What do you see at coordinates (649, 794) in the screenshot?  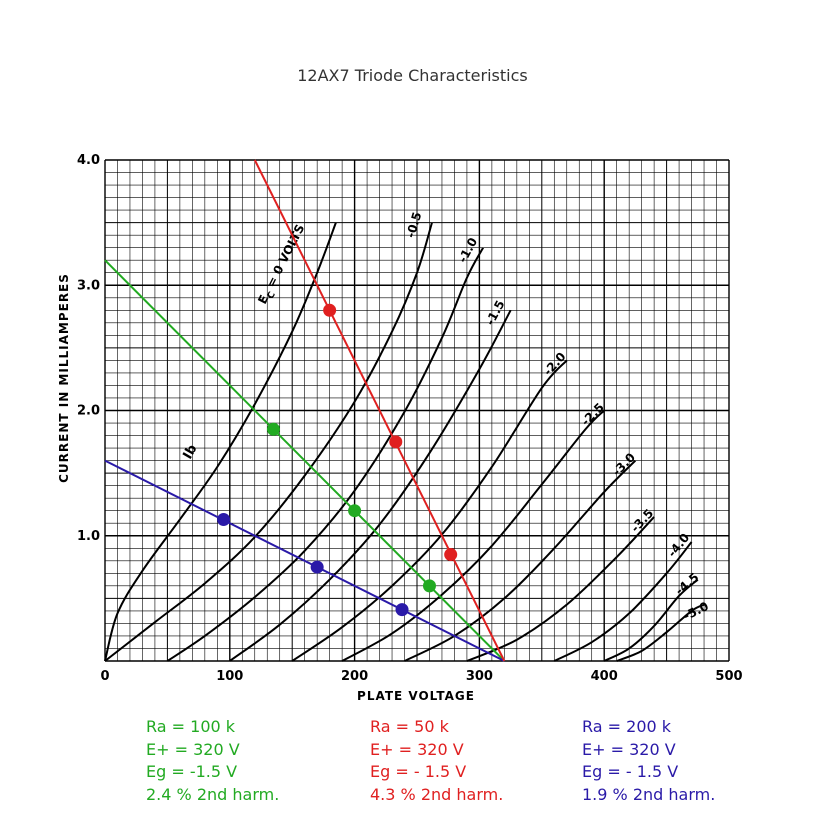 I see `legend-harmonic: 1.9 % 2nd harm.` at bounding box center [649, 794].